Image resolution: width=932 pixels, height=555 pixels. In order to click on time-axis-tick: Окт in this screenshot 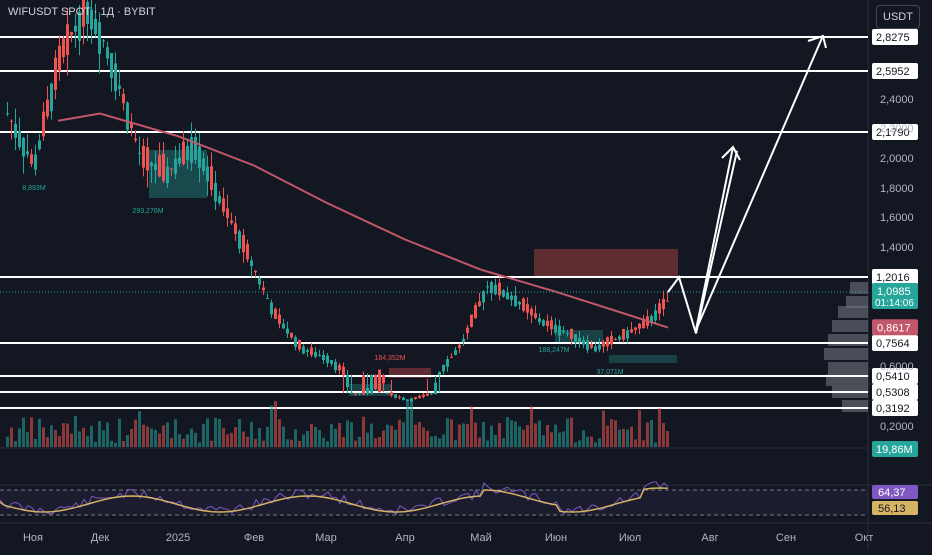, I will do `click(864, 538)`.